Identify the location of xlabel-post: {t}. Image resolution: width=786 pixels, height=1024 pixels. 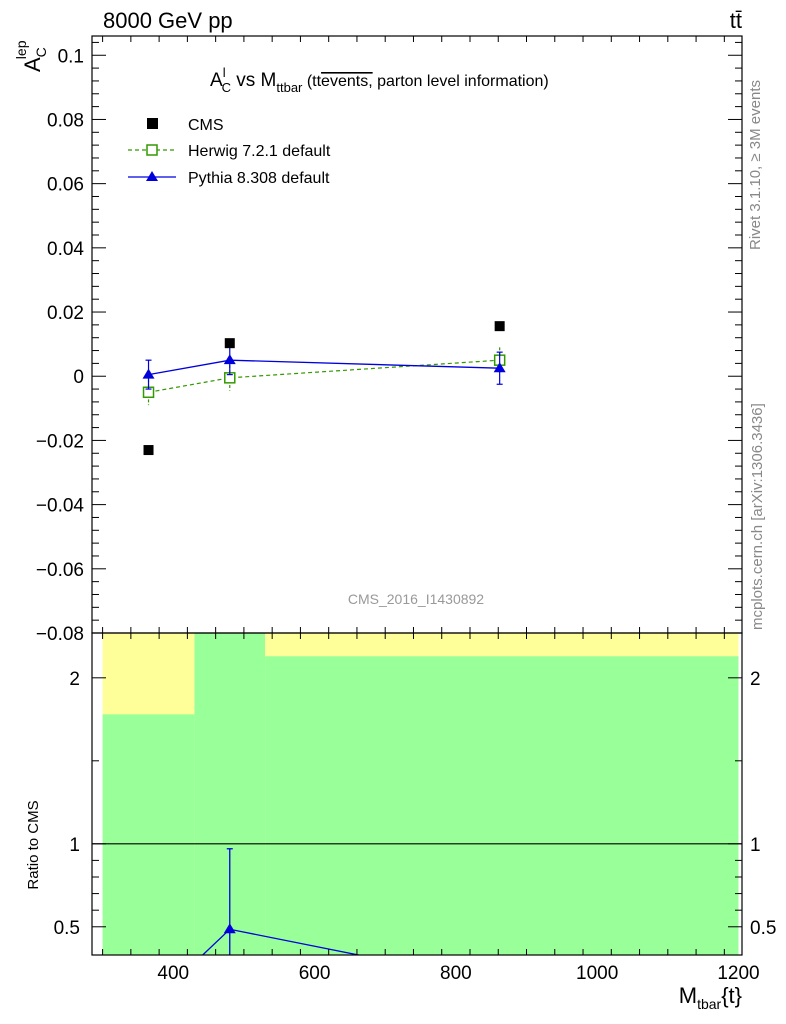
(731, 995).